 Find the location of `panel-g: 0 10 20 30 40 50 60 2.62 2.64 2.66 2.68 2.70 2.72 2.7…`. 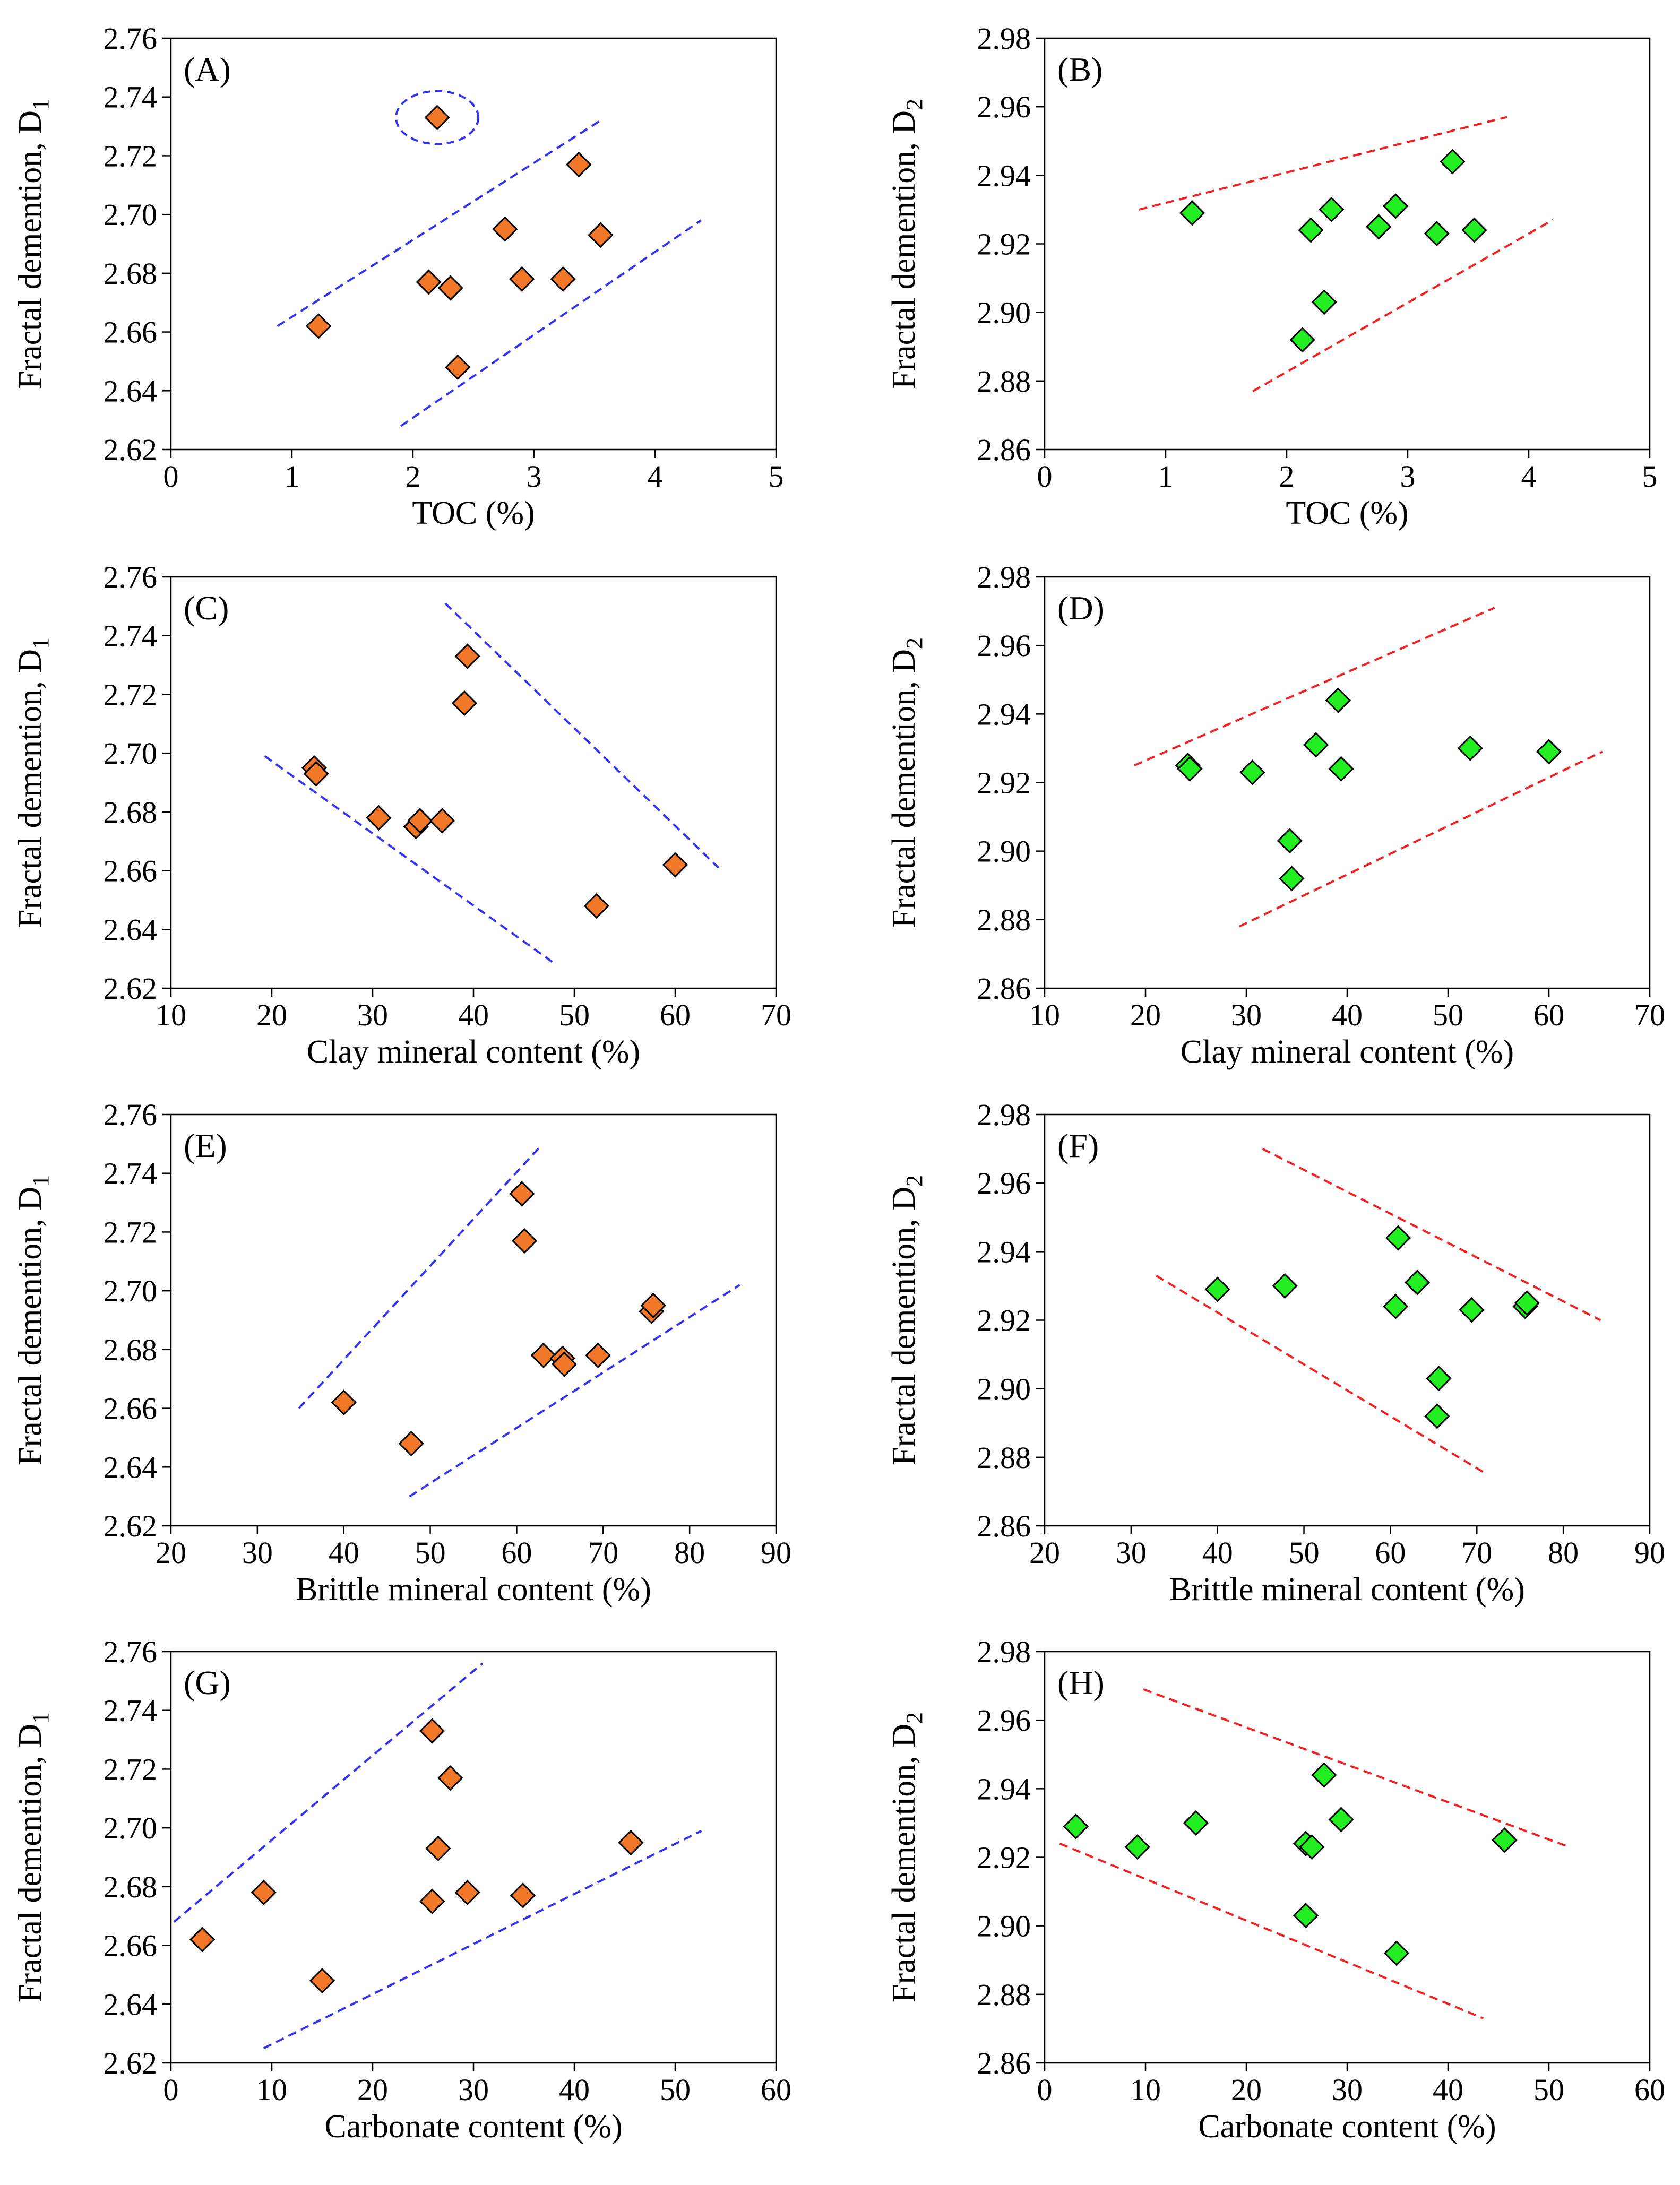

panel-g: 0 10 20 30 40 50 60 2.62 2.64 2.66 2.68 2.70 2.72 2.7… is located at coordinates (402, 1890).